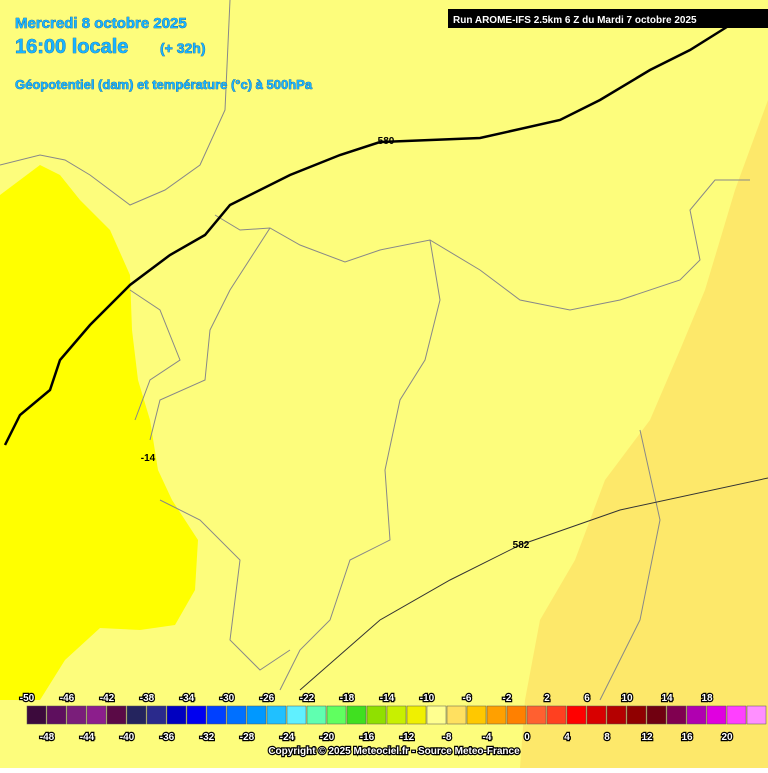 The image size is (768, 773). What do you see at coordinates (427, 698) in the screenshot?
I see `colorbar-label: -10` at bounding box center [427, 698].